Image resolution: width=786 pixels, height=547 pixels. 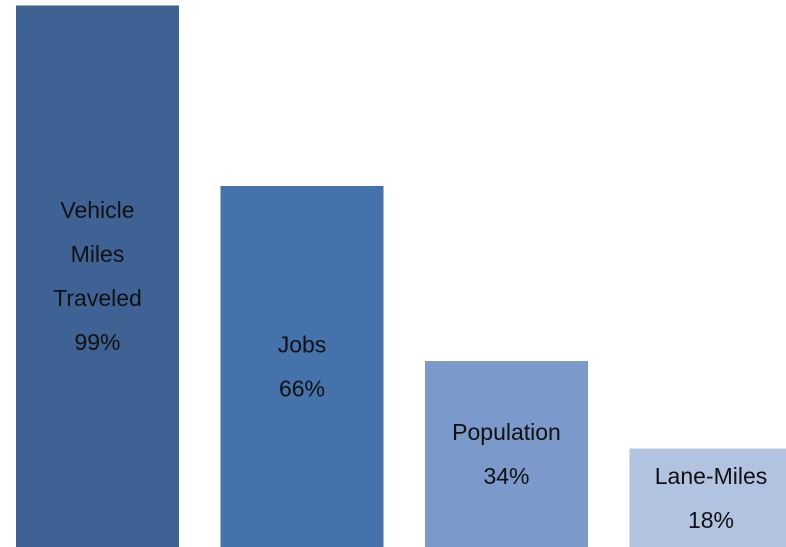 What do you see at coordinates (98, 254) in the screenshot?
I see `data-label-line: Miles` at bounding box center [98, 254].